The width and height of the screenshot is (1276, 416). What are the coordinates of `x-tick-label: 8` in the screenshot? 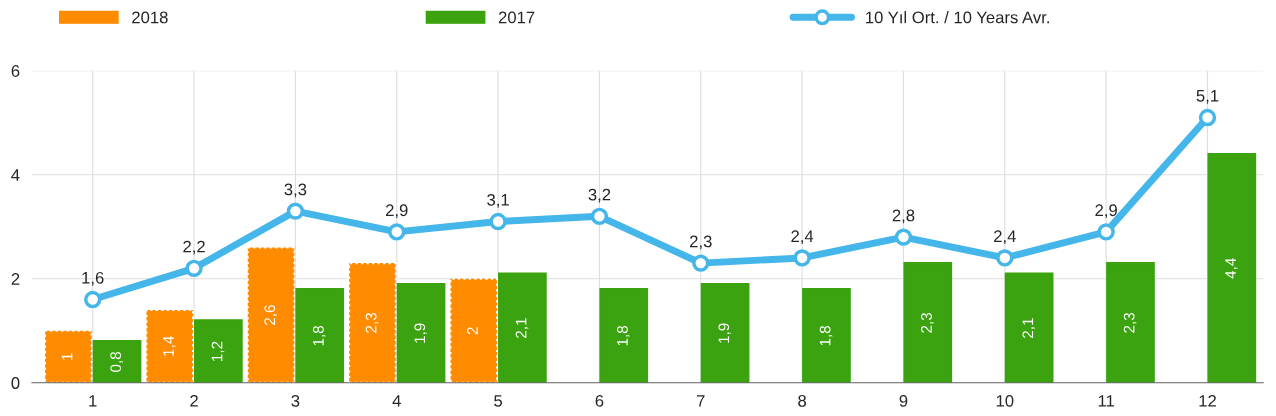 It's located at (802, 400).